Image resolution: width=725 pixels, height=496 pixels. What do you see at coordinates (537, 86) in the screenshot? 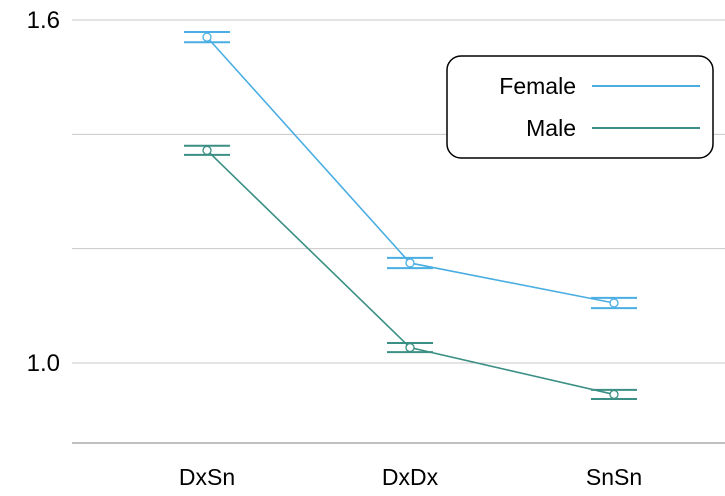
I see `legend-label: Female` at bounding box center [537, 86].